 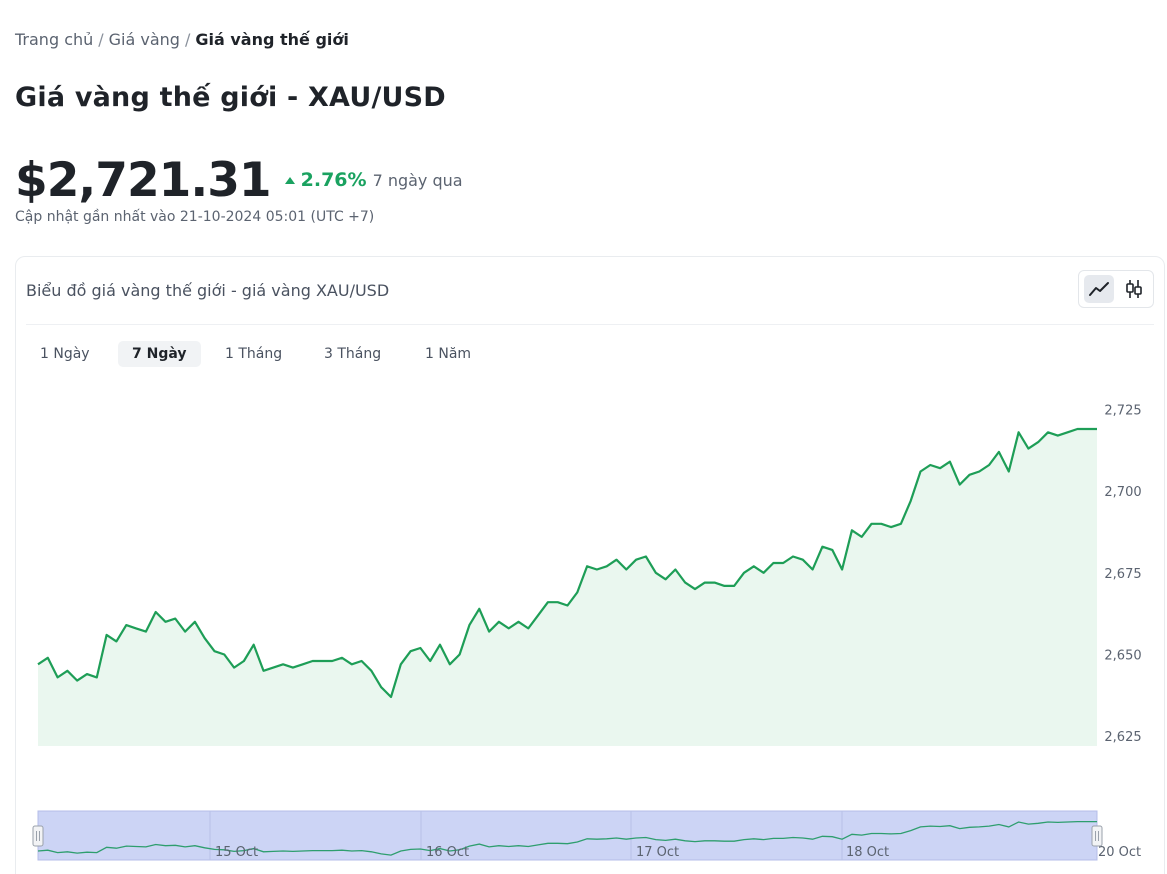 I want to click on x-tick-label: 18 Oct, so click(x=867, y=852).